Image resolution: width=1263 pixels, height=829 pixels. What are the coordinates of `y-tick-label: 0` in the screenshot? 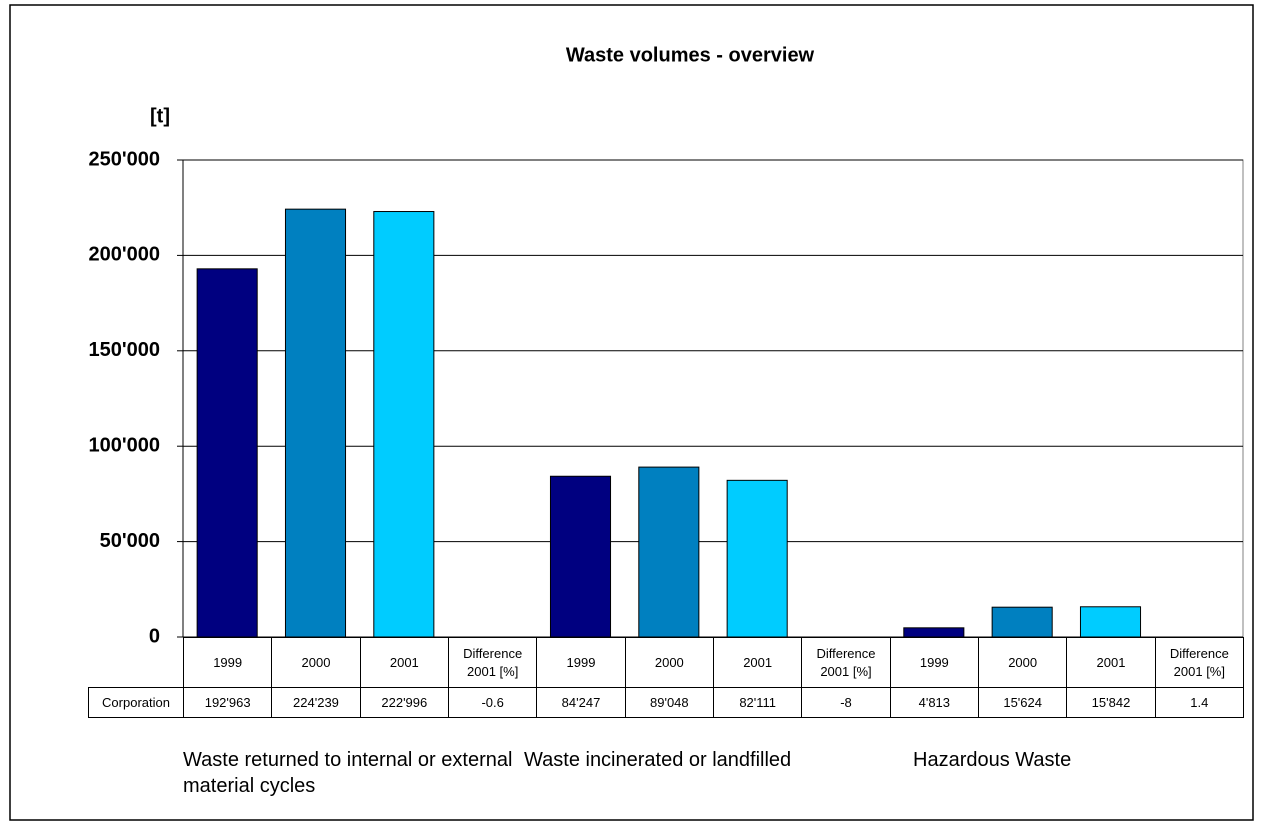 It's located at (154, 636).